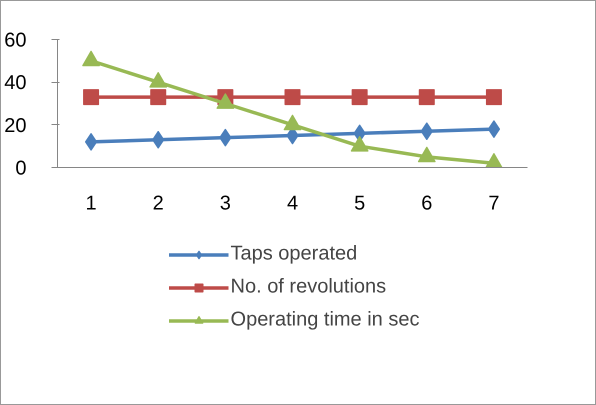 Image resolution: width=596 pixels, height=405 pixels. Describe the element at coordinates (360, 203) in the screenshot. I see `x-tick-label: 5` at that location.